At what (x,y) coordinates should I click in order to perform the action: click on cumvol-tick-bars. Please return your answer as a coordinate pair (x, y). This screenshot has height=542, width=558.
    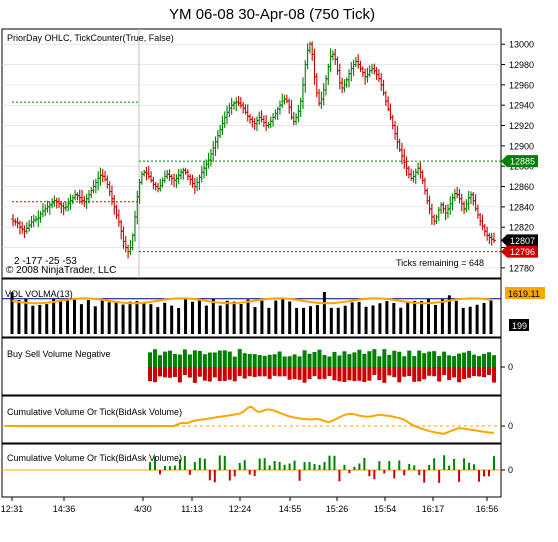
    Looking at the image, I should click on (251, 469).